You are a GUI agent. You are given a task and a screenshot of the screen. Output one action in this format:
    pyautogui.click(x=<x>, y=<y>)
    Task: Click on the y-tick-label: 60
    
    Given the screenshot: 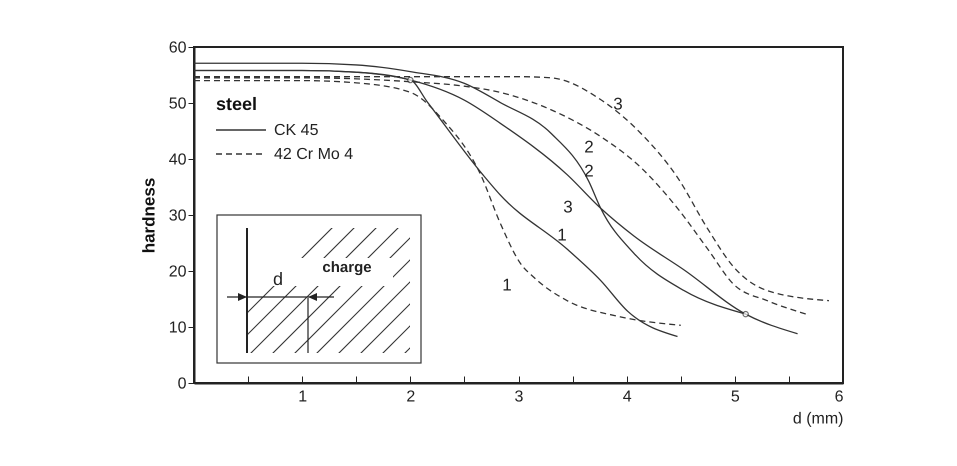 What is the action you would take?
    pyautogui.click(x=177, y=48)
    